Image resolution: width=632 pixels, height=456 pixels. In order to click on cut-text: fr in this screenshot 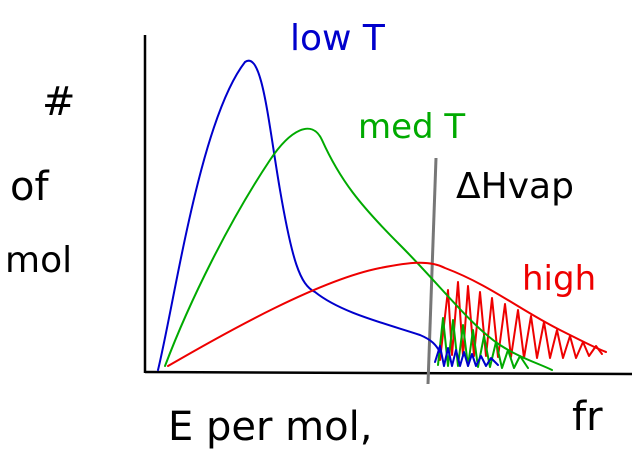, I will do `click(587, 417)`.